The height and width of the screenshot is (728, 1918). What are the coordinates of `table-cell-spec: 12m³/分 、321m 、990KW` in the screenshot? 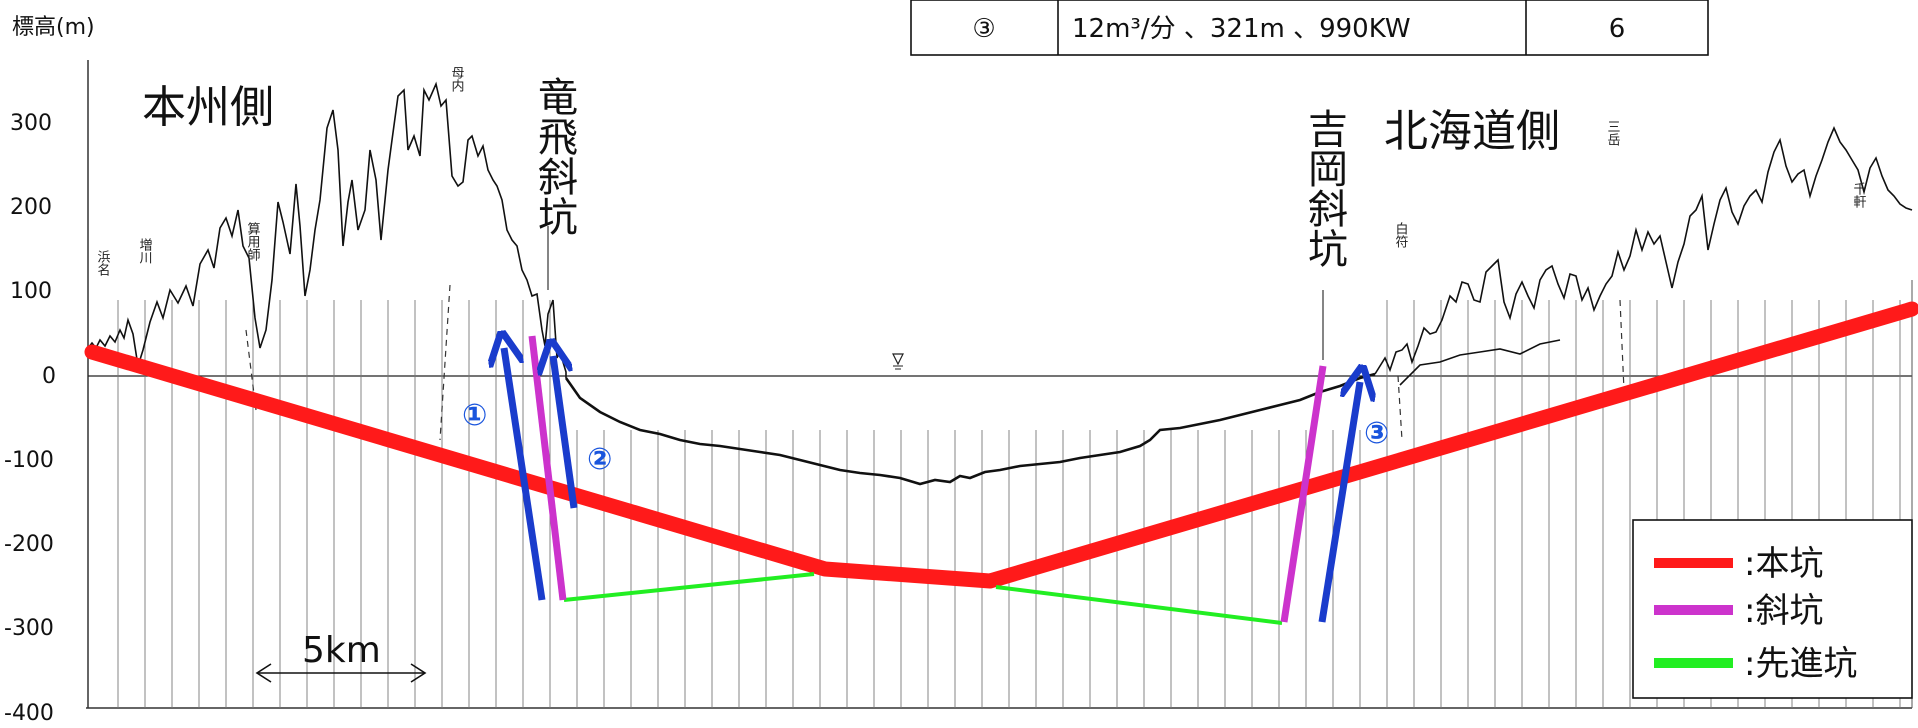 It's located at (1241, 29).